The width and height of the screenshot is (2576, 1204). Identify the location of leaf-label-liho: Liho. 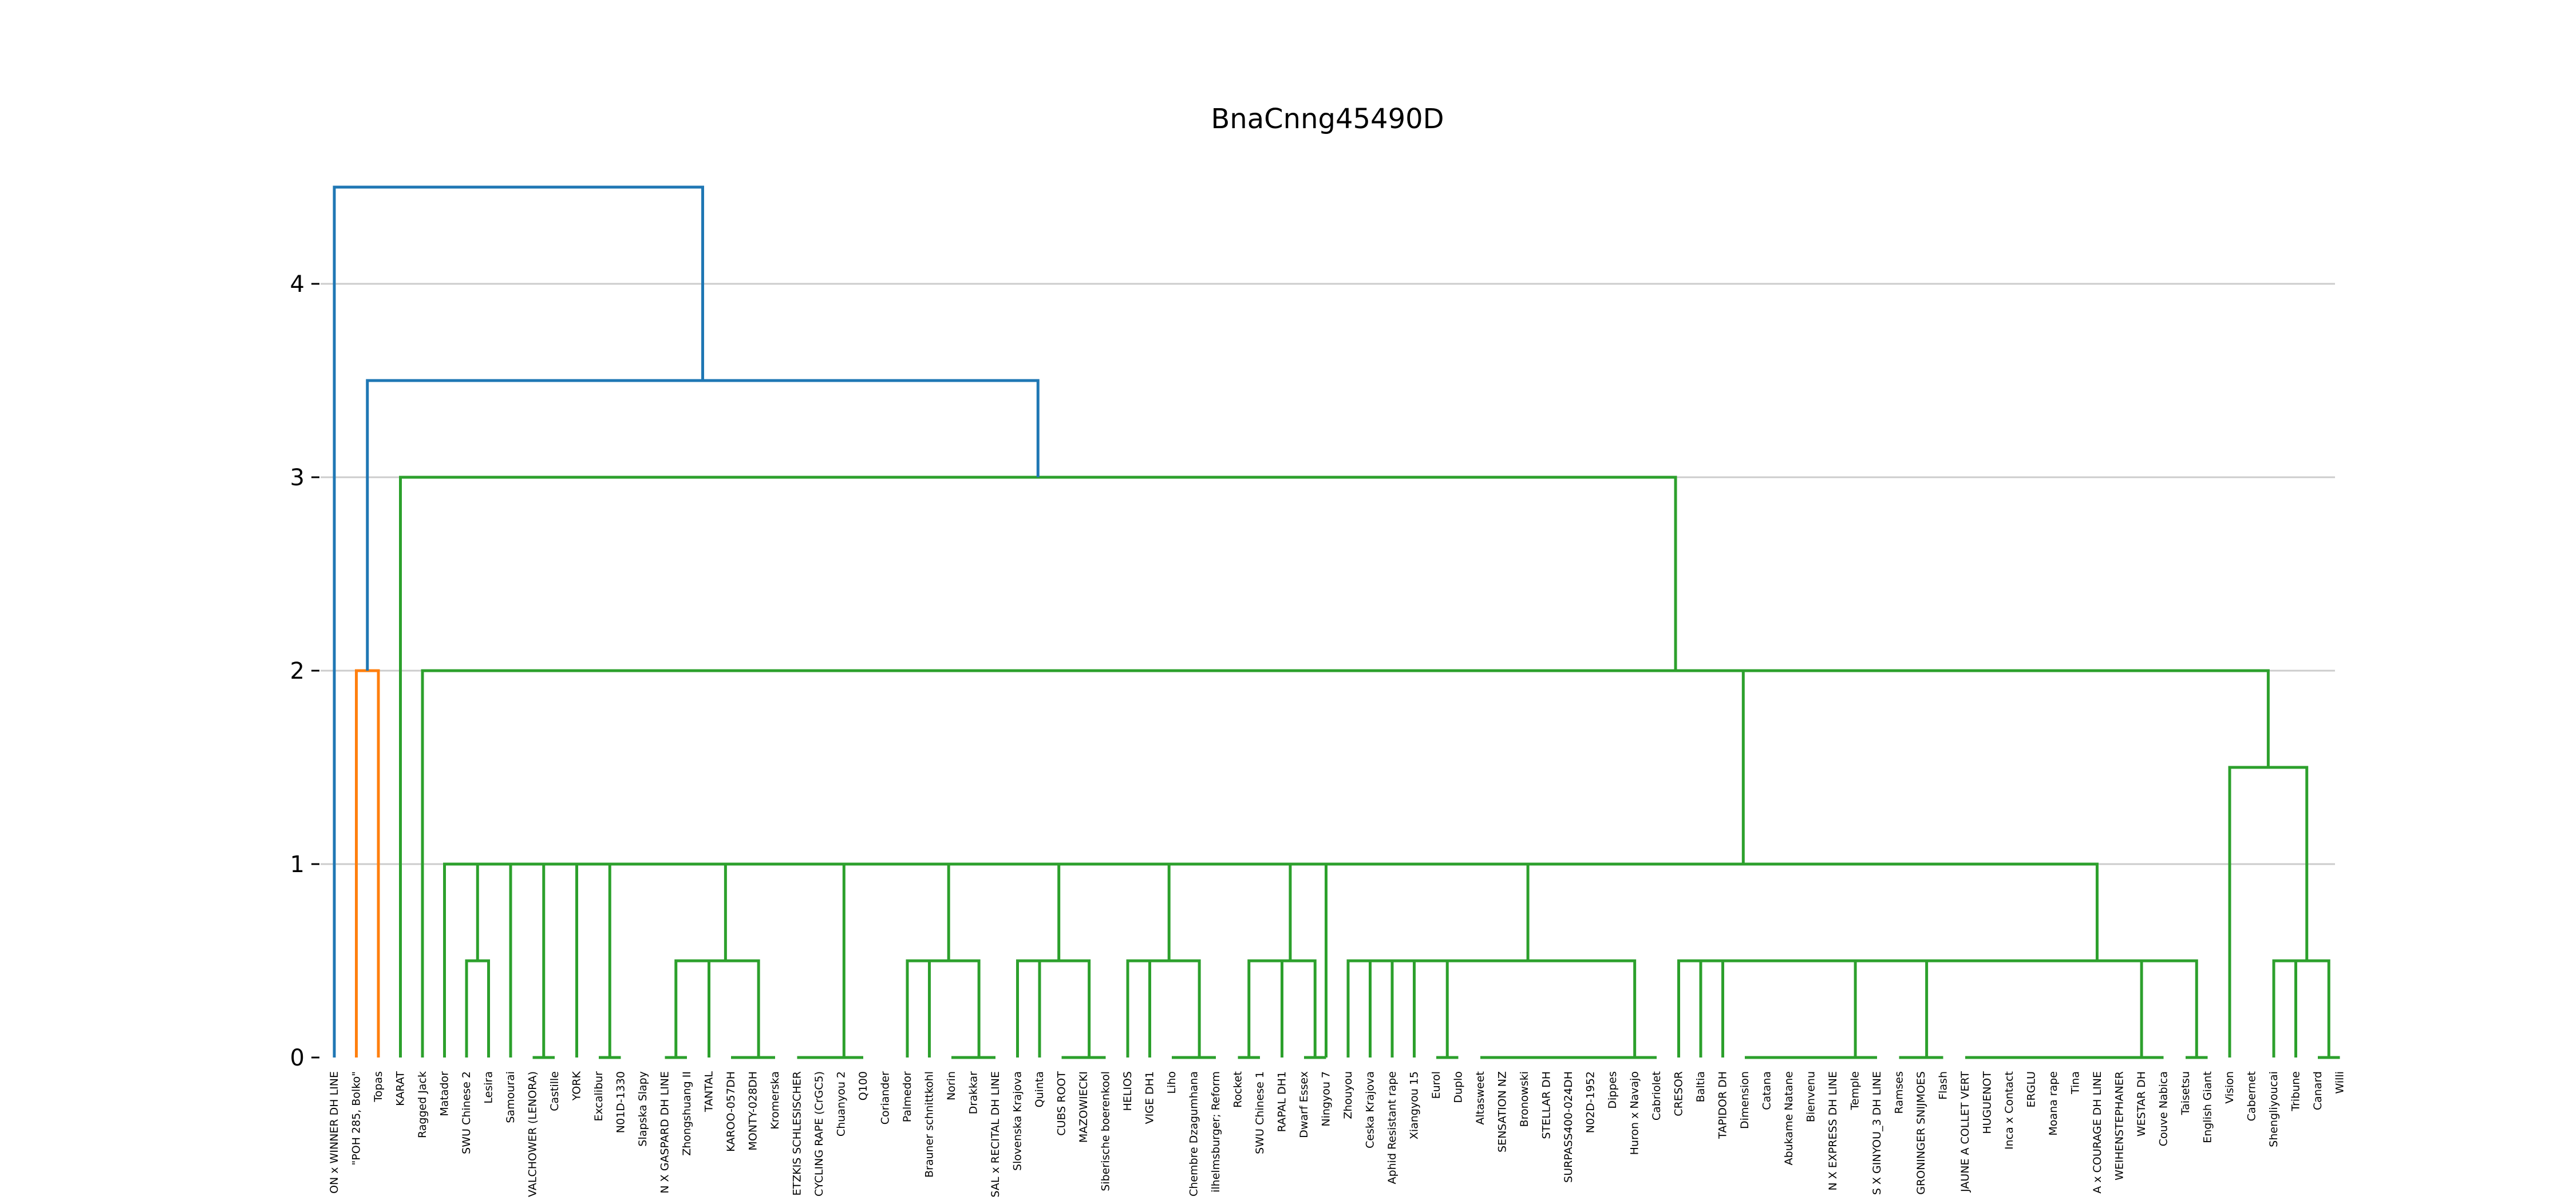
(1171, 1082).